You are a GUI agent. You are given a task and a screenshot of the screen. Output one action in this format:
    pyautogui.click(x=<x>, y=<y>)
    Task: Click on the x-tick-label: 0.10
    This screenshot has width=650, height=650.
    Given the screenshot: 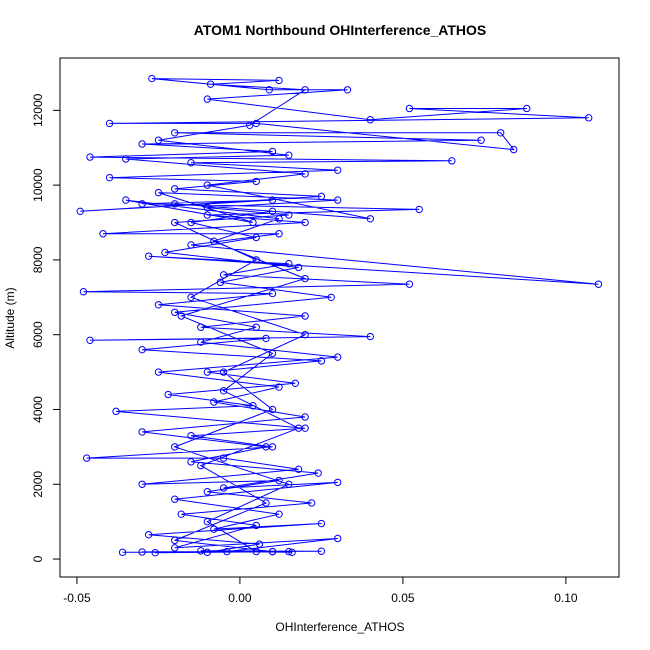 What is the action you would take?
    pyautogui.click(x=566, y=598)
    